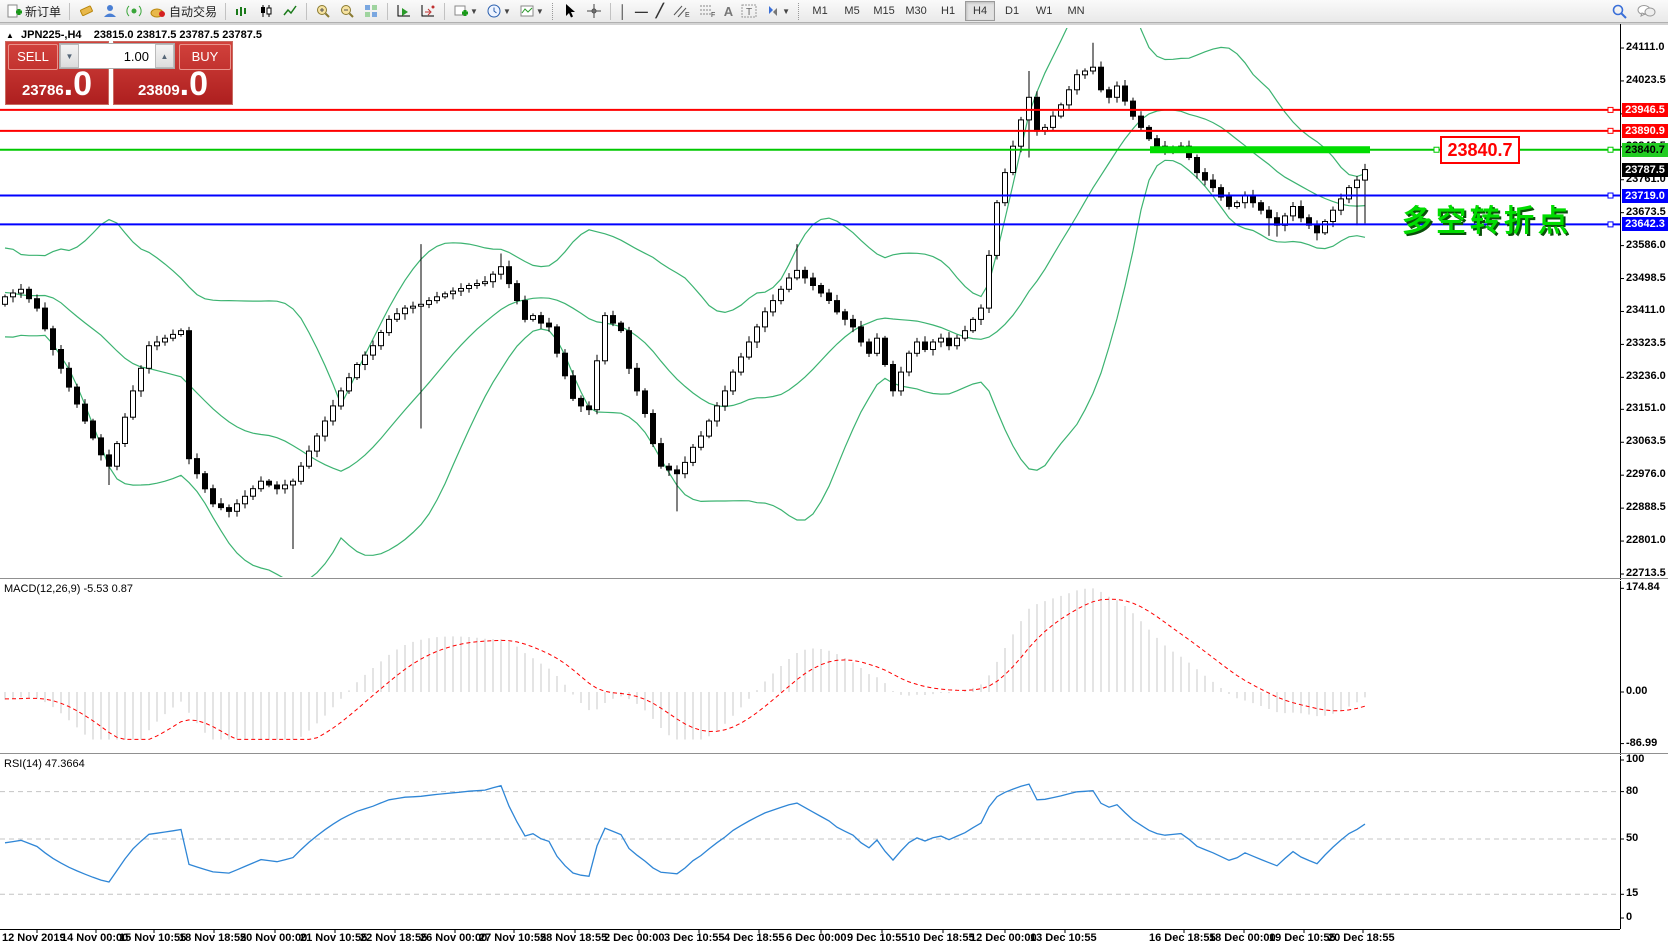  Describe the element at coordinates (641, 11) in the screenshot. I see `horizontal-line-tool: —` at that location.